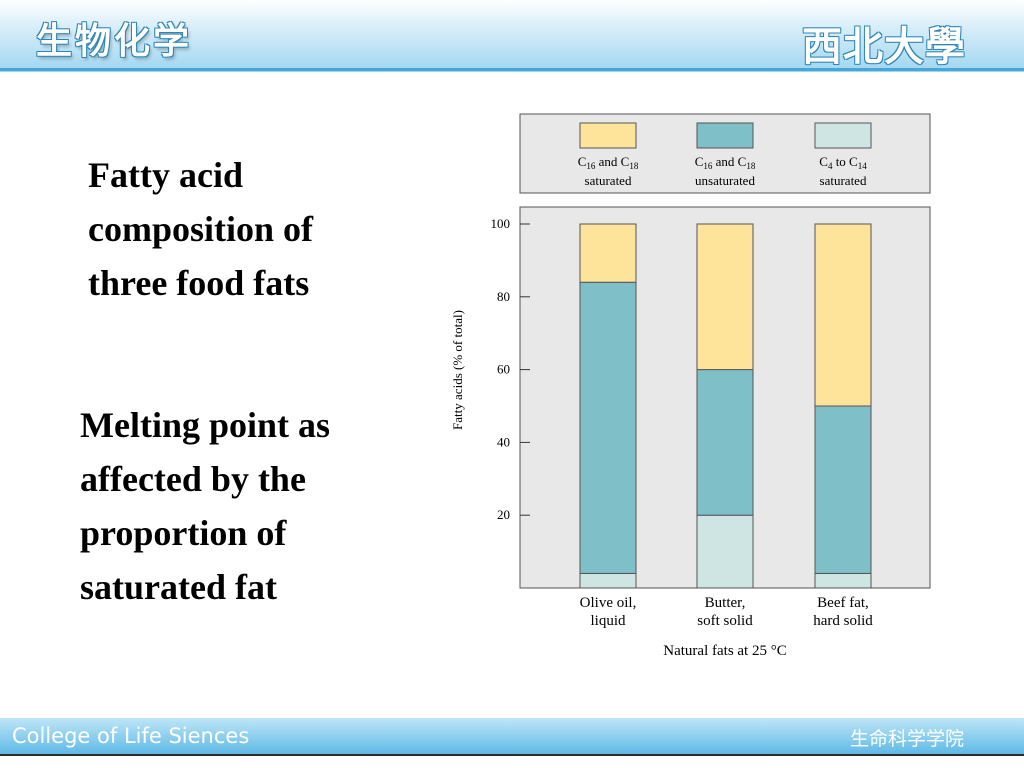  What do you see at coordinates (503, 441) in the screenshot?
I see `y-tick-label: 40` at bounding box center [503, 441].